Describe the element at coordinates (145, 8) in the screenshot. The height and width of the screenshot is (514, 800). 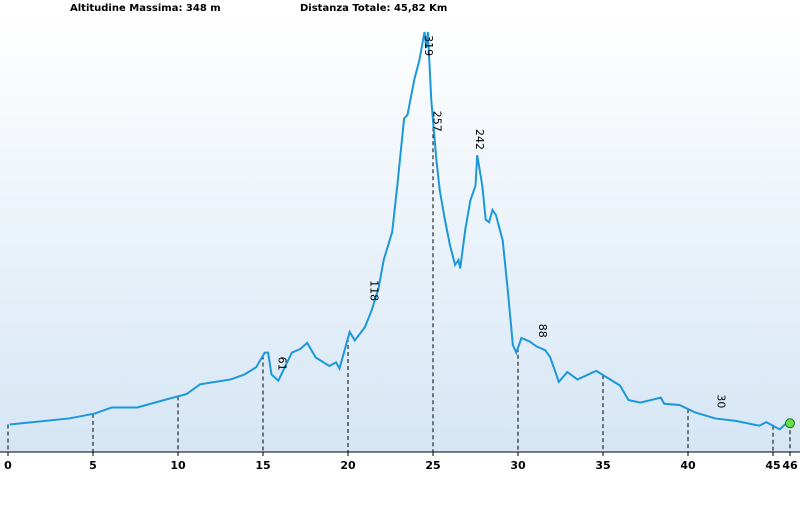
I see `chart-title: Altitudine Massima: 348 m` at that location.